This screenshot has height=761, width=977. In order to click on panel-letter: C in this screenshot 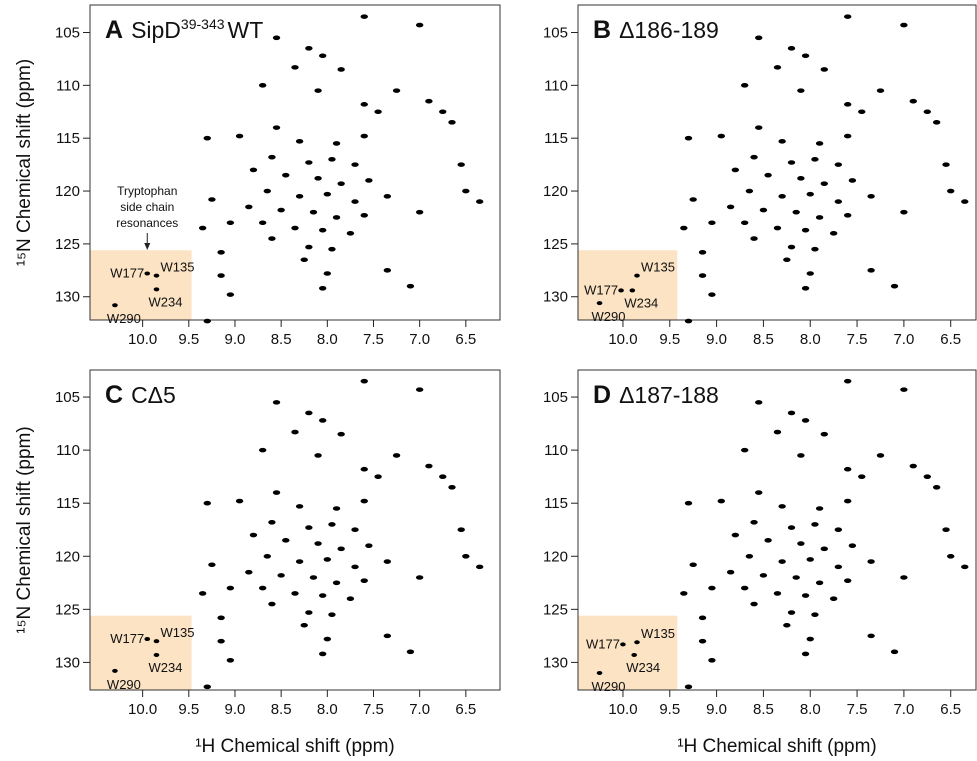, I will do `click(114, 395)`.